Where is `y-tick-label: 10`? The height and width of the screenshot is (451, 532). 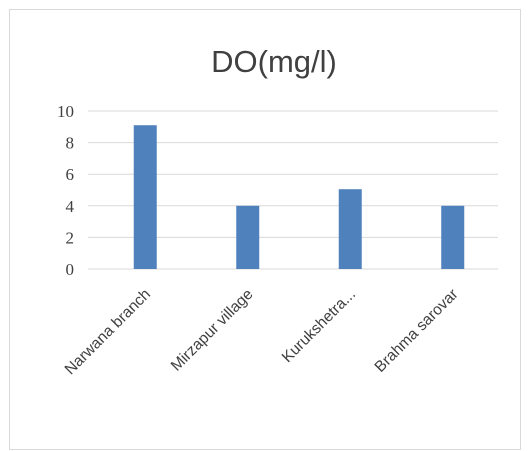
y-tick-label: 10 is located at coordinates (65, 111).